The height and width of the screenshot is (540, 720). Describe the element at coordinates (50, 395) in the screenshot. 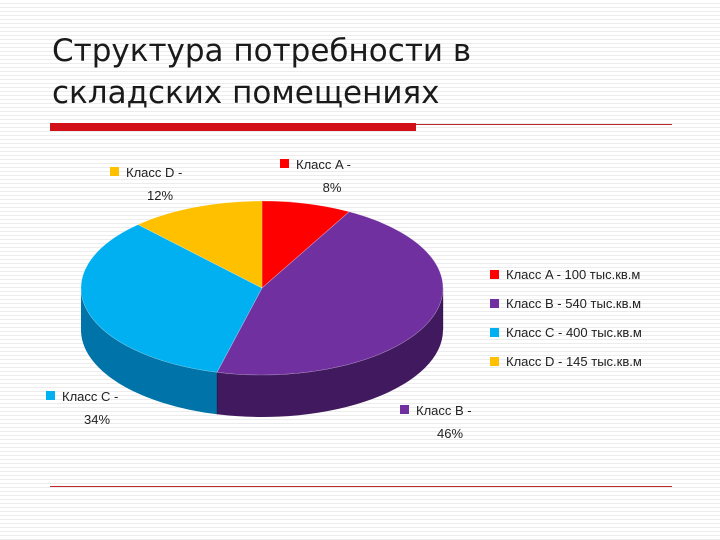

I see `data-label-swatch-класс-c` at that location.